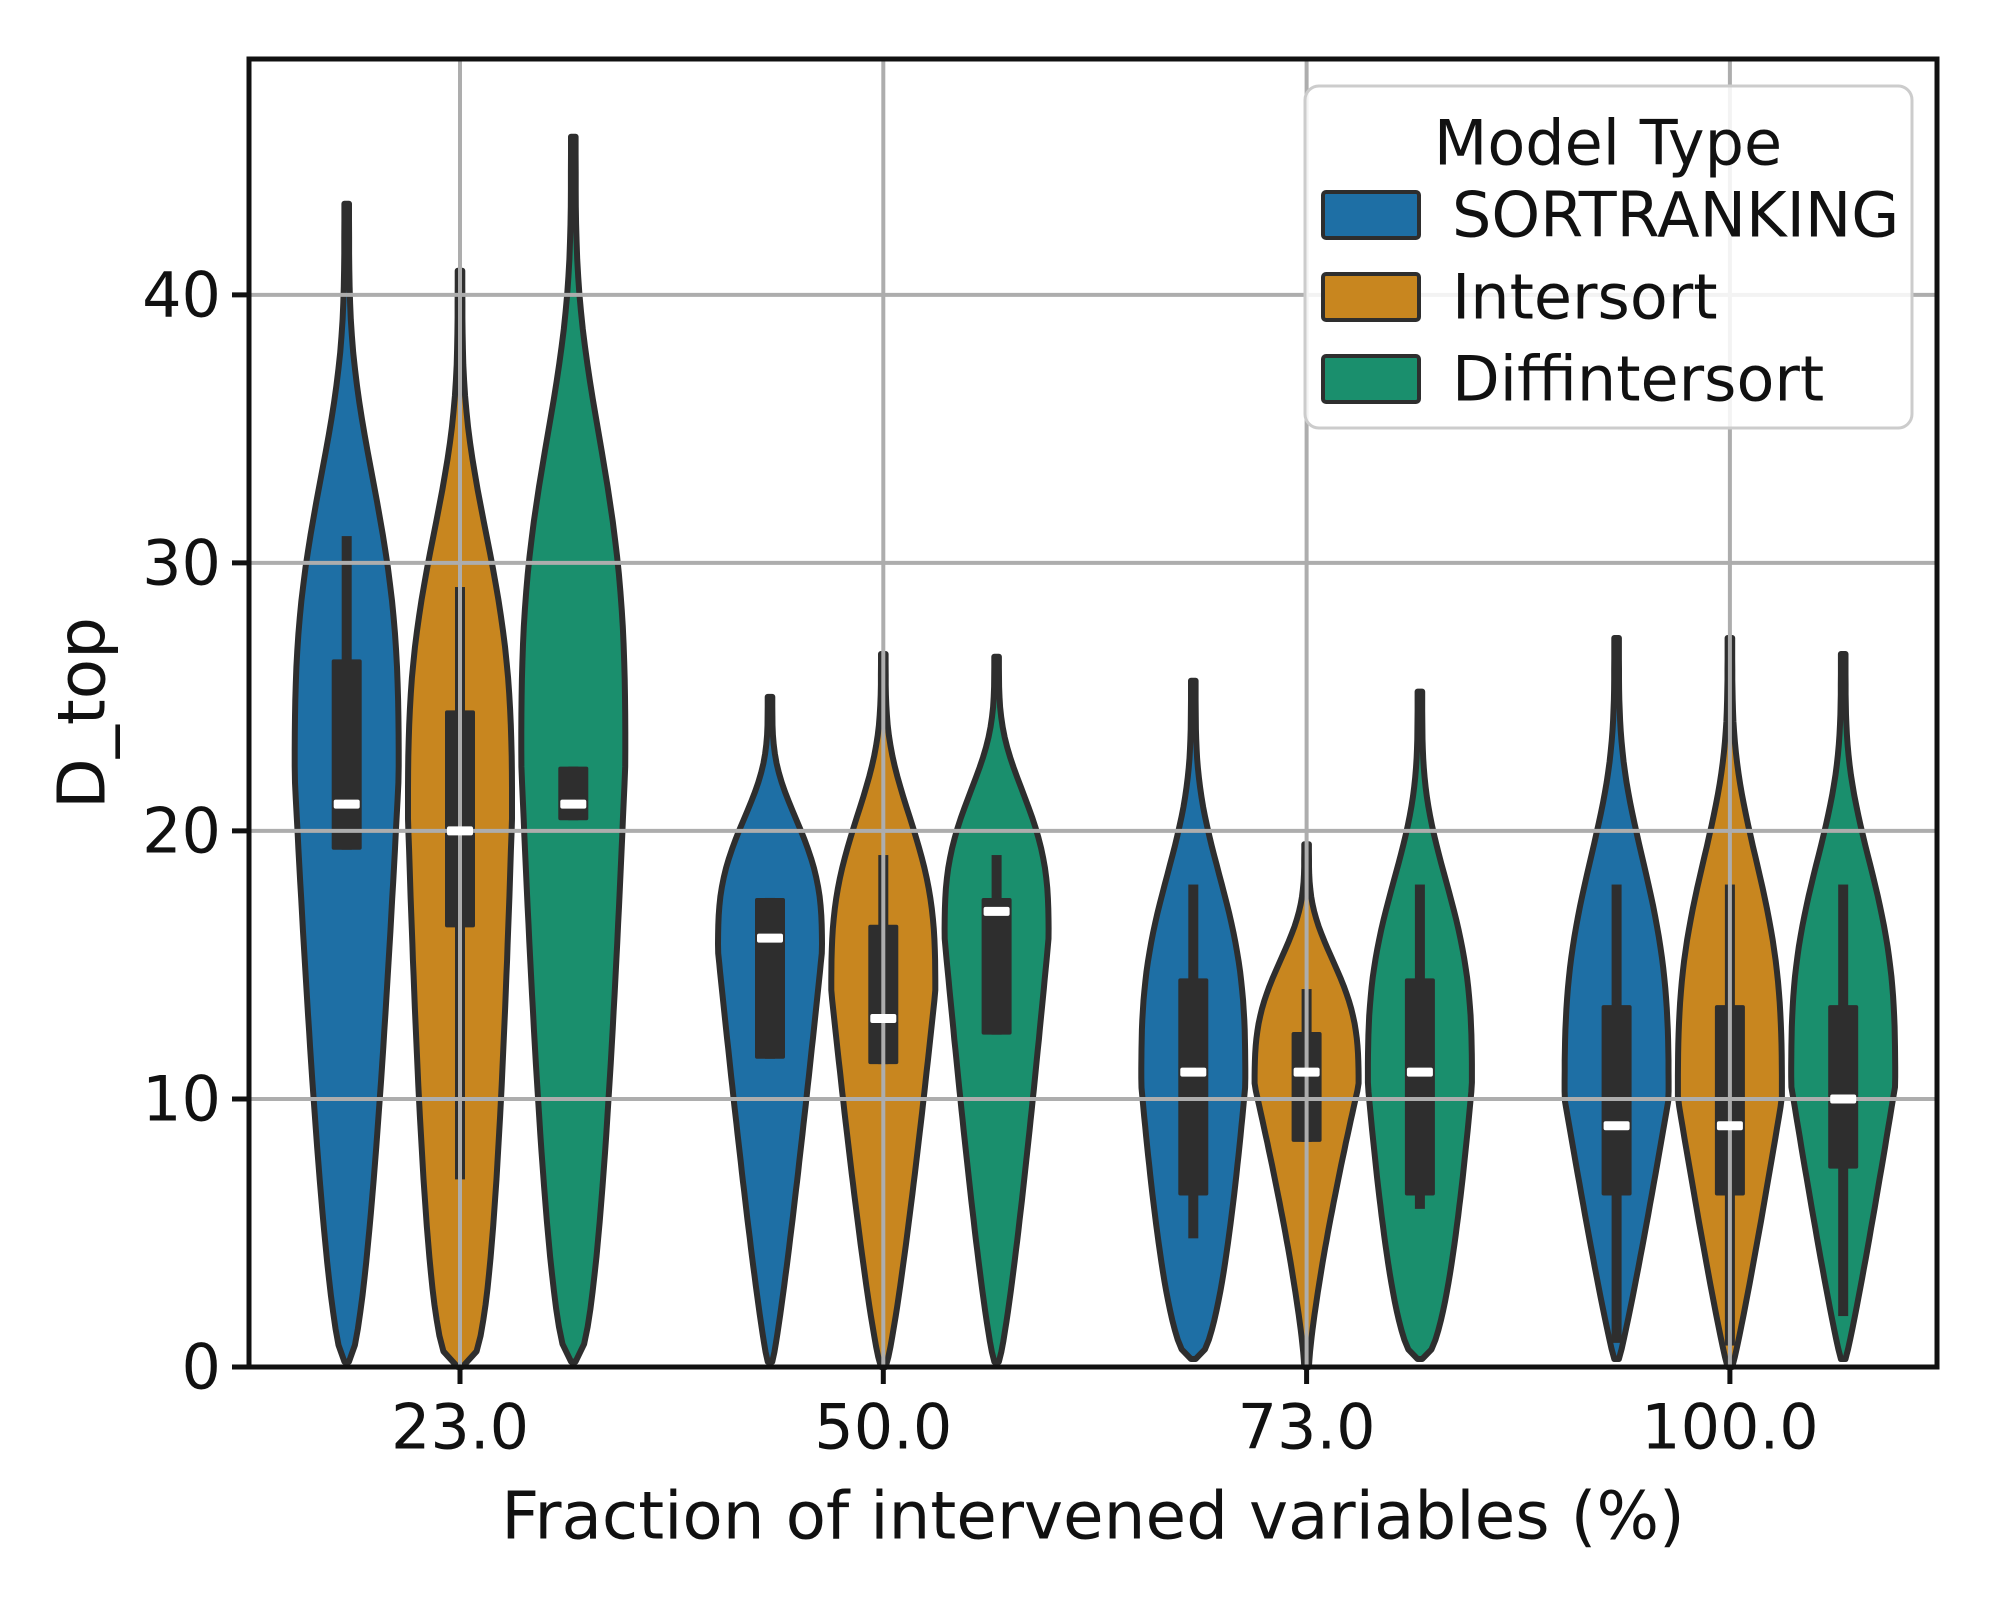 The height and width of the screenshot is (1604, 2000). I want to click on legend-label-Diffintersort: Diffintersort, so click(1638, 379).